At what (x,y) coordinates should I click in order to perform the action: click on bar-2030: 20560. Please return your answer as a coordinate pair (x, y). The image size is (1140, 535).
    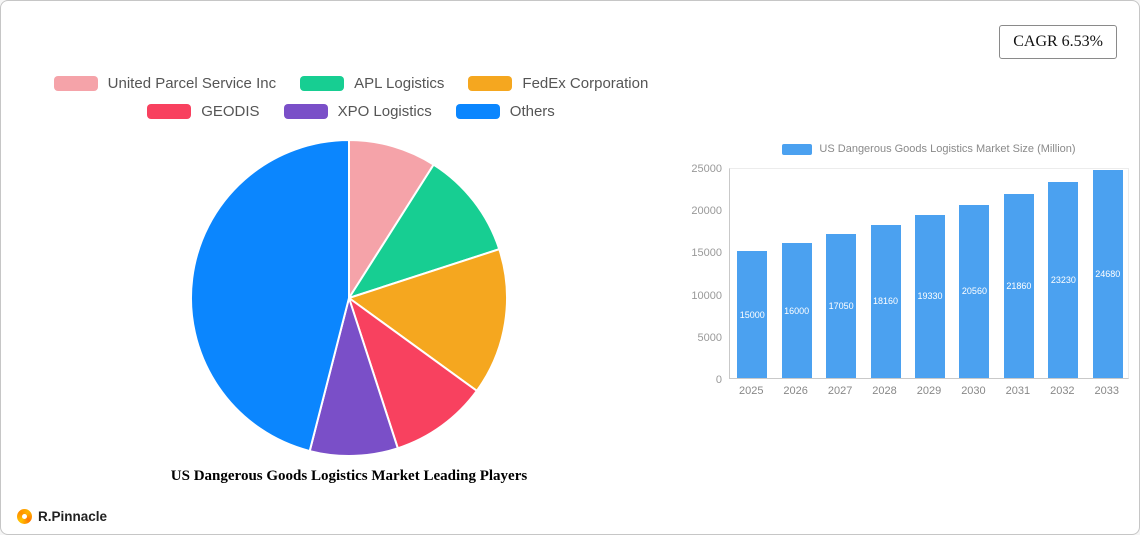
    Looking at the image, I should click on (974, 291).